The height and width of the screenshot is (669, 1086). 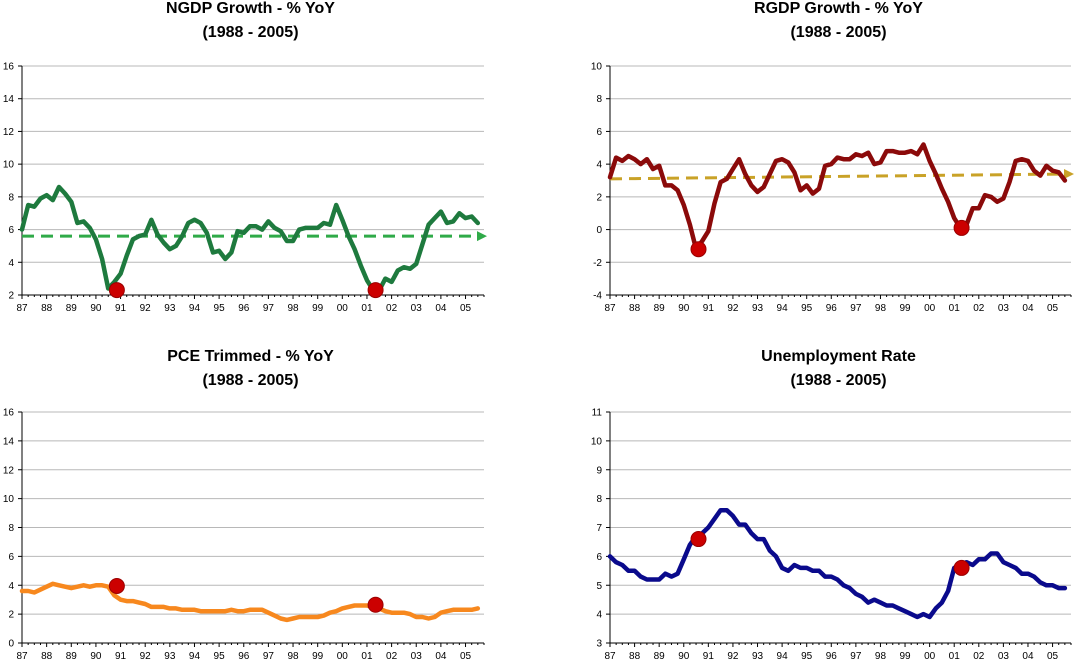 What do you see at coordinates (597, 296) in the screenshot?
I see `y-tick-label: -4` at bounding box center [597, 296].